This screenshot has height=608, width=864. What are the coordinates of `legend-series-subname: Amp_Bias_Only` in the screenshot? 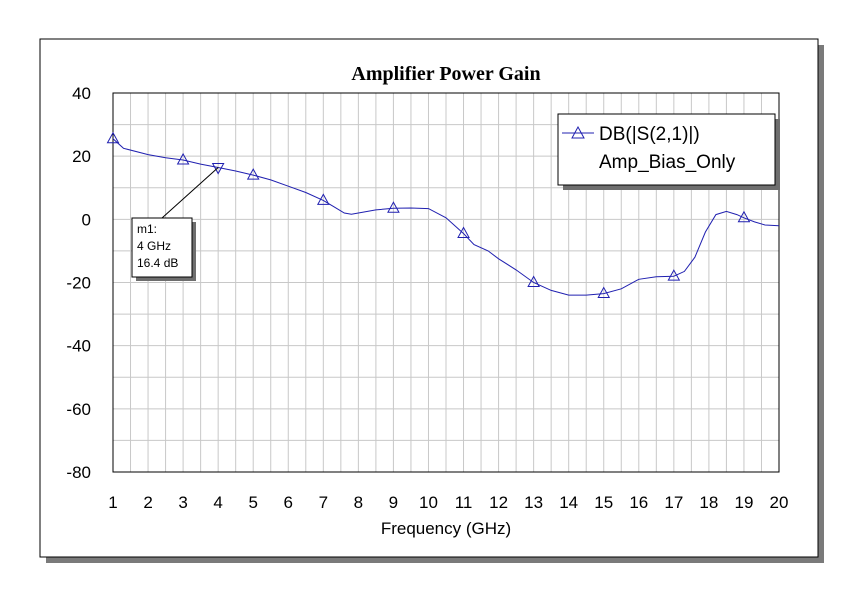 It's located at (667, 162).